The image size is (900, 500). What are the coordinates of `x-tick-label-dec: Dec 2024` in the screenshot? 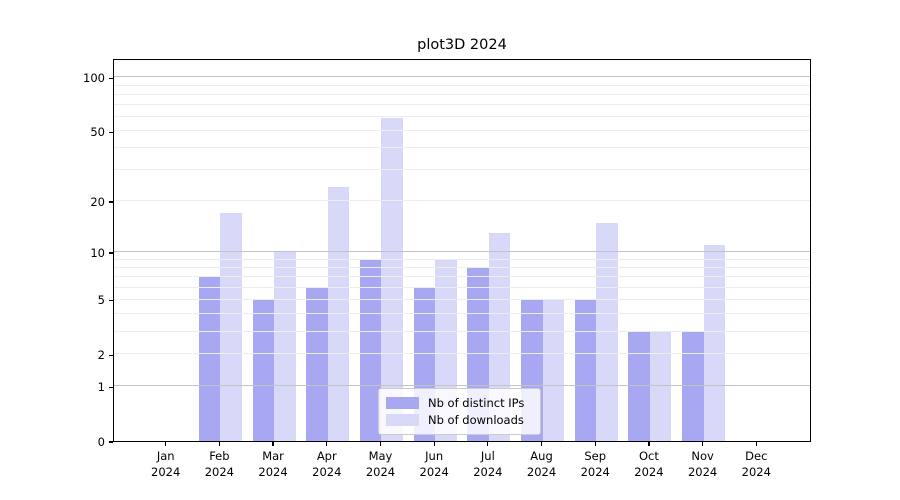 It's located at (756, 464).